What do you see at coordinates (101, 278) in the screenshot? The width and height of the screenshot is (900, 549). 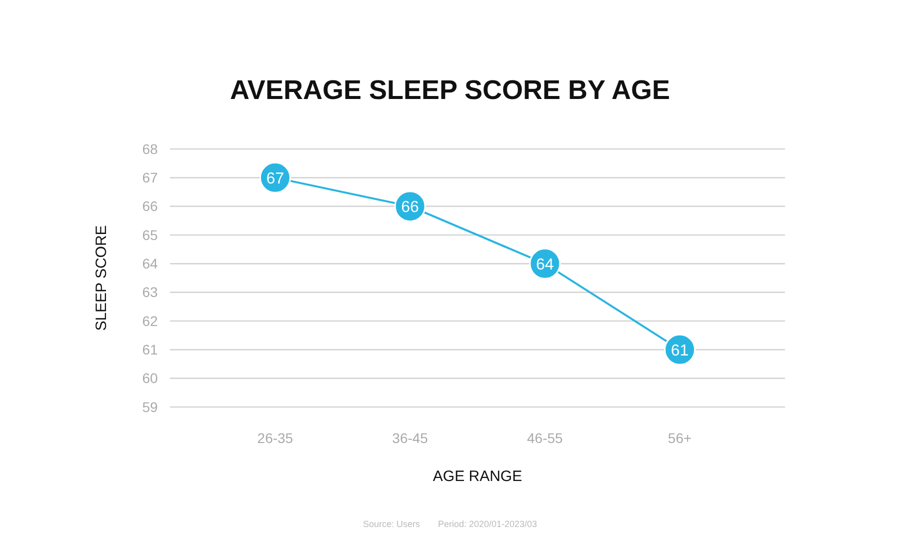 I see `y-axis-title: SLEEP SCORE` at bounding box center [101, 278].